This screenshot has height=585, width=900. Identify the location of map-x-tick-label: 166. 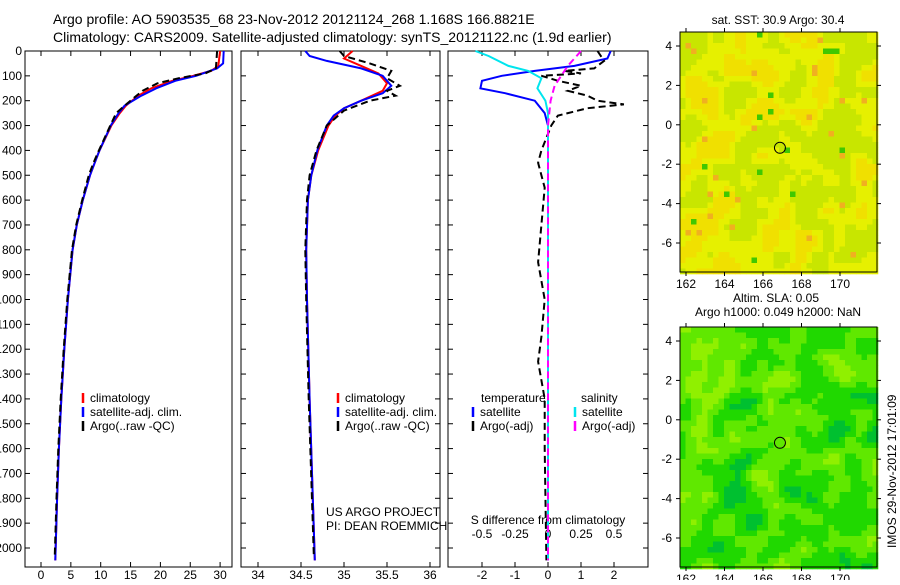
(763, 284).